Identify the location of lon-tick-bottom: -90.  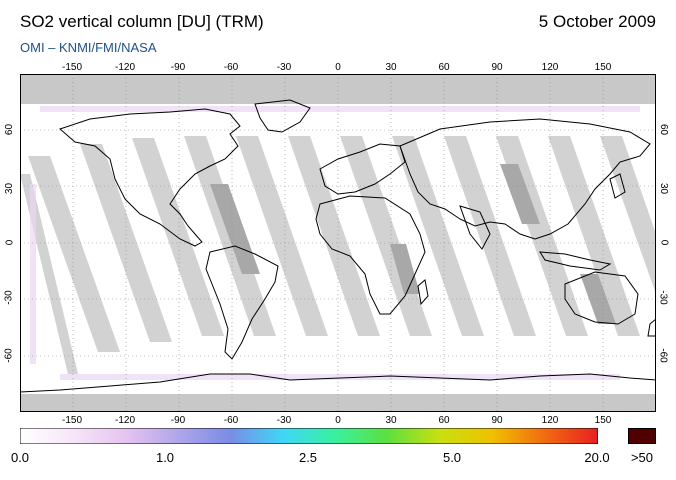
(178, 420).